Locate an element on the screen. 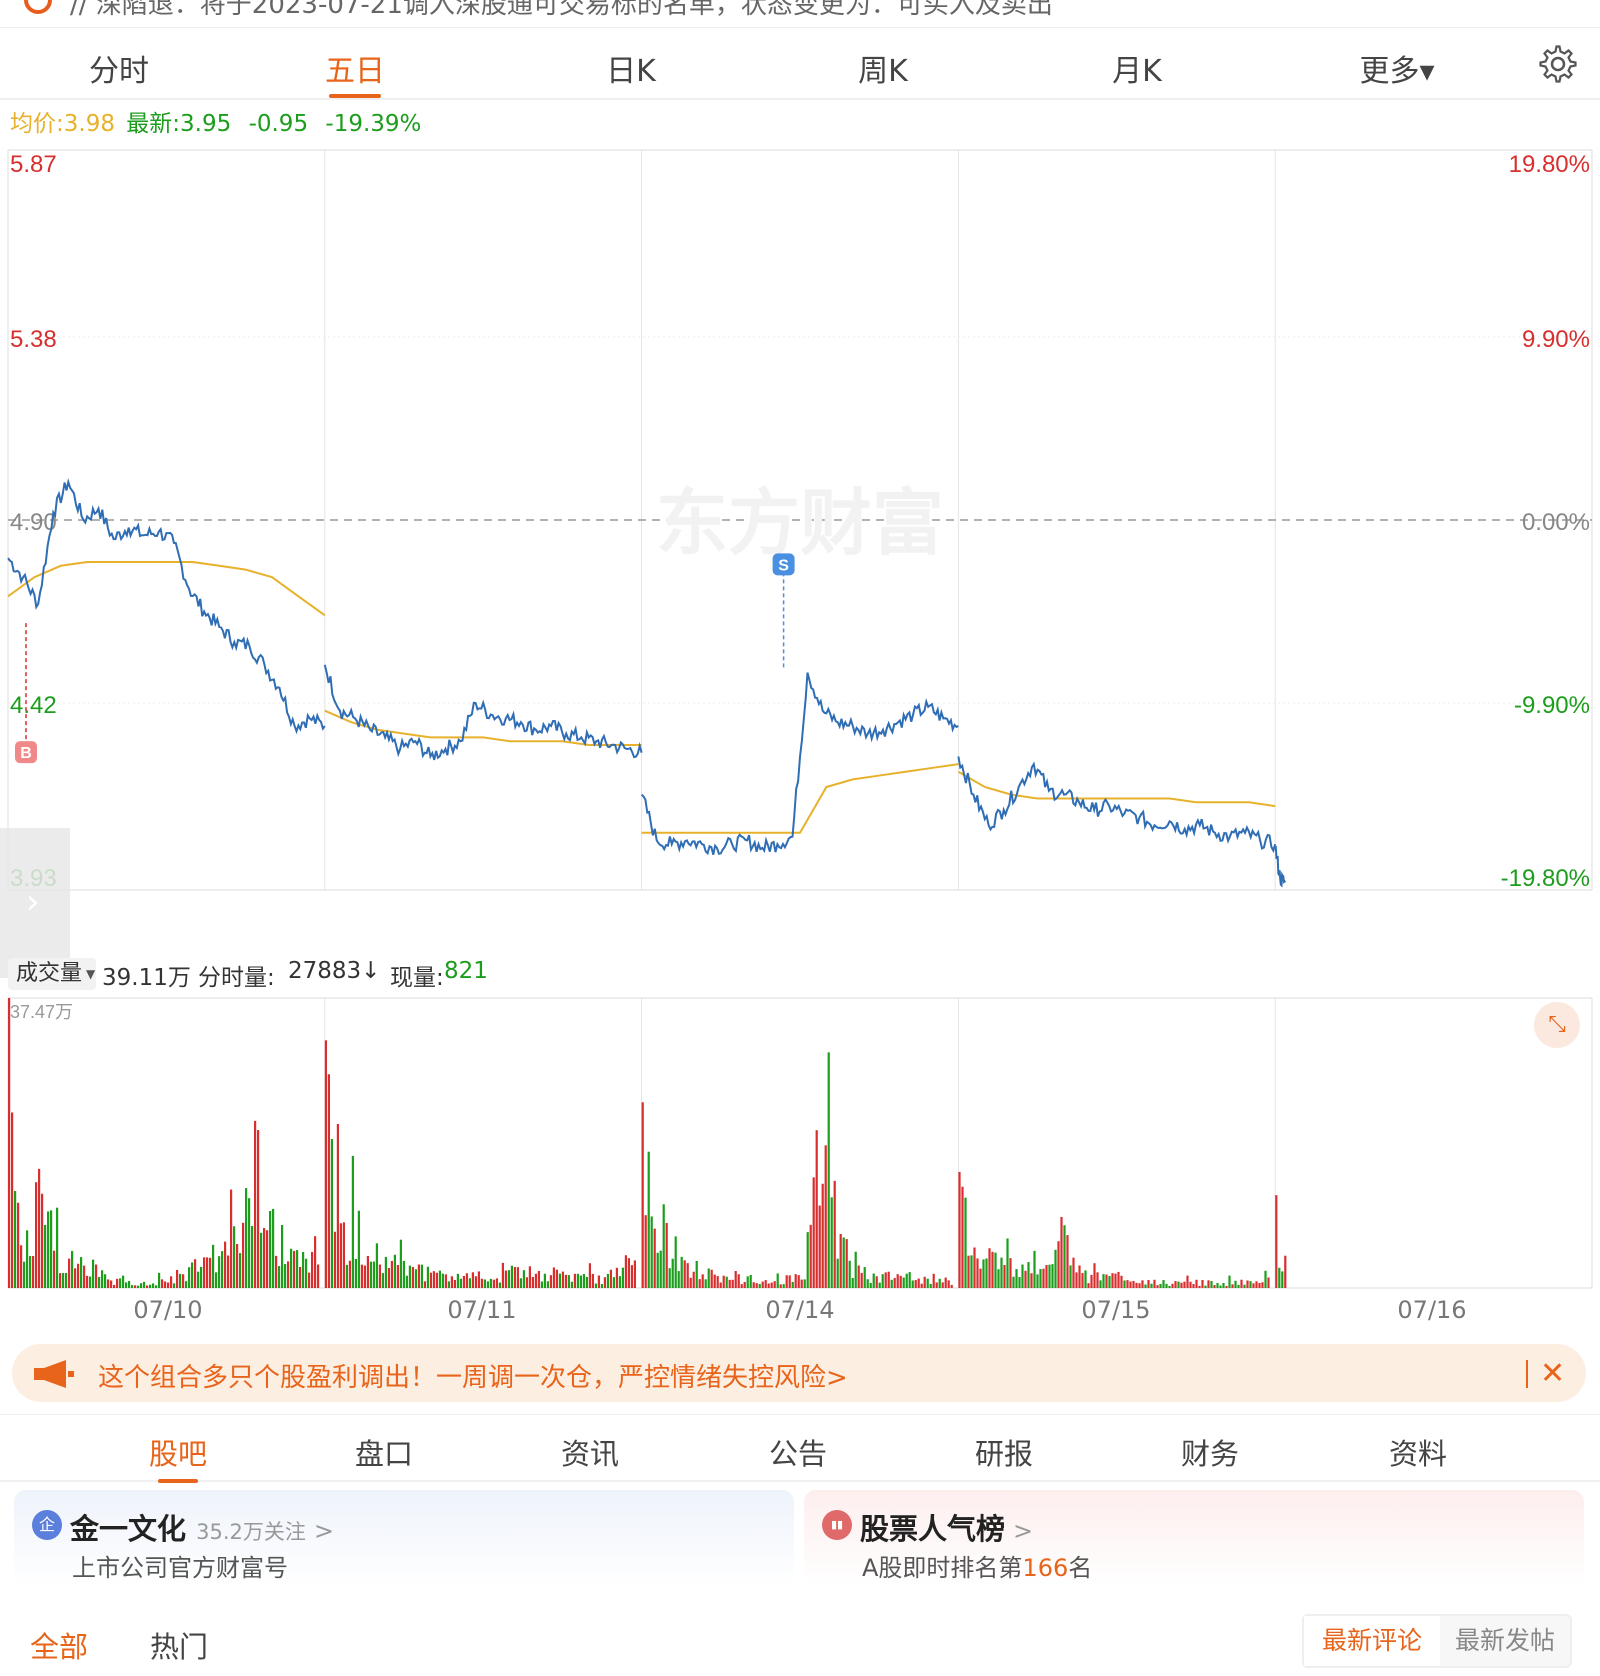  side-expand-button: › is located at coordinates (35, 903).